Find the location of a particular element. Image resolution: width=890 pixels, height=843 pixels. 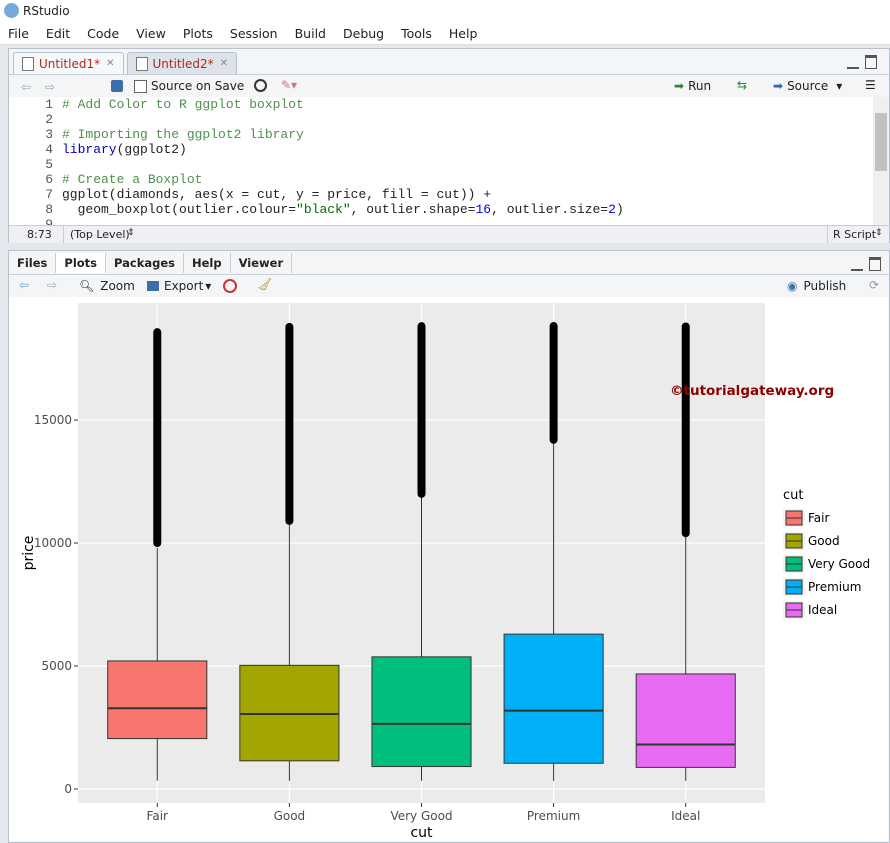

menu-item: File is located at coordinates (18, 33).